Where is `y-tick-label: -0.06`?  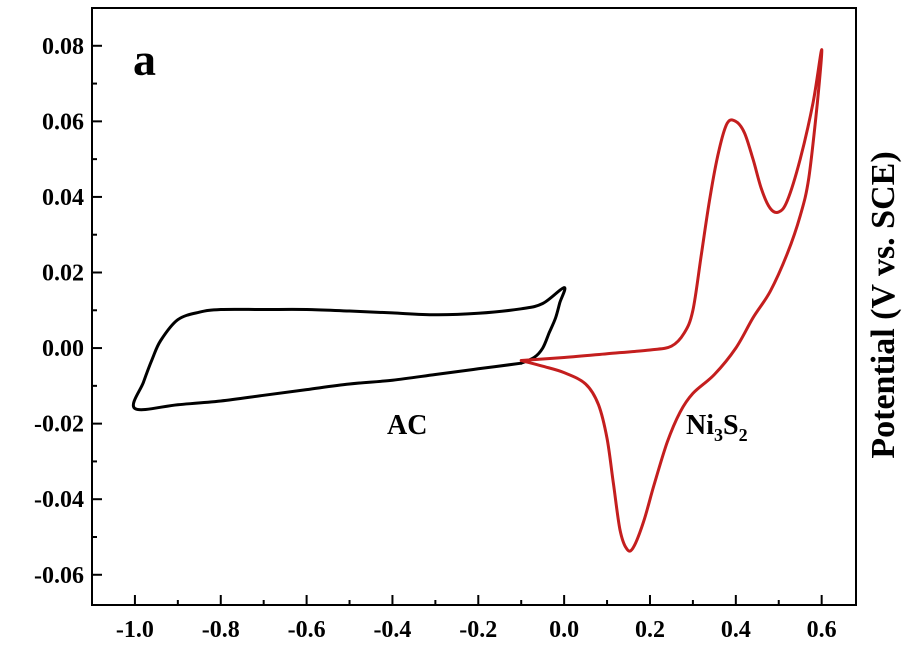
y-tick-label: -0.06 is located at coordinates (59, 576).